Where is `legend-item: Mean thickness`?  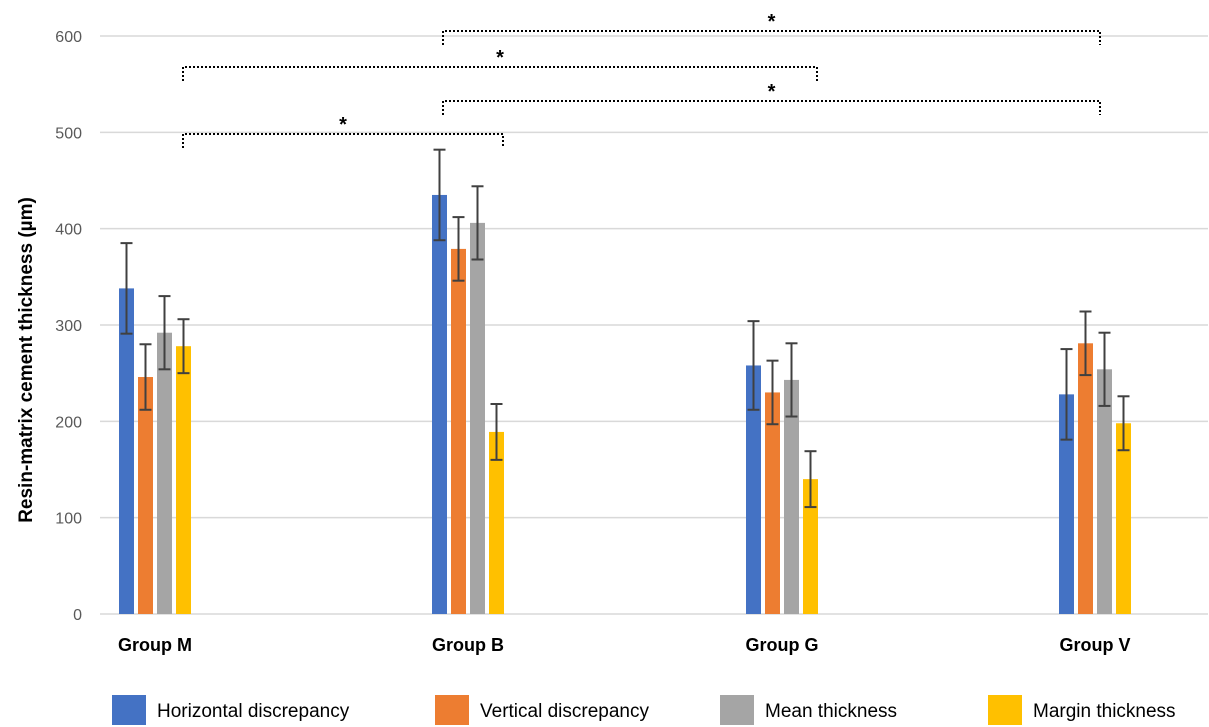 legend-item: Mean thickness is located at coordinates (808, 710).